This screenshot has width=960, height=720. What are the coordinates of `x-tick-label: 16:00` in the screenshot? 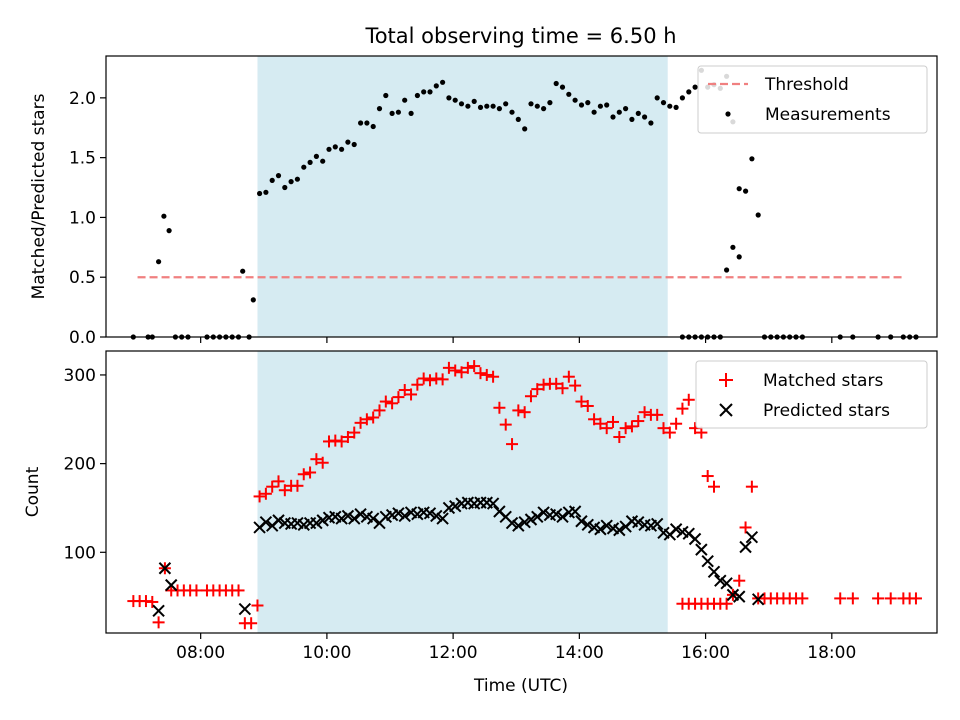 It's located at (705, 653).